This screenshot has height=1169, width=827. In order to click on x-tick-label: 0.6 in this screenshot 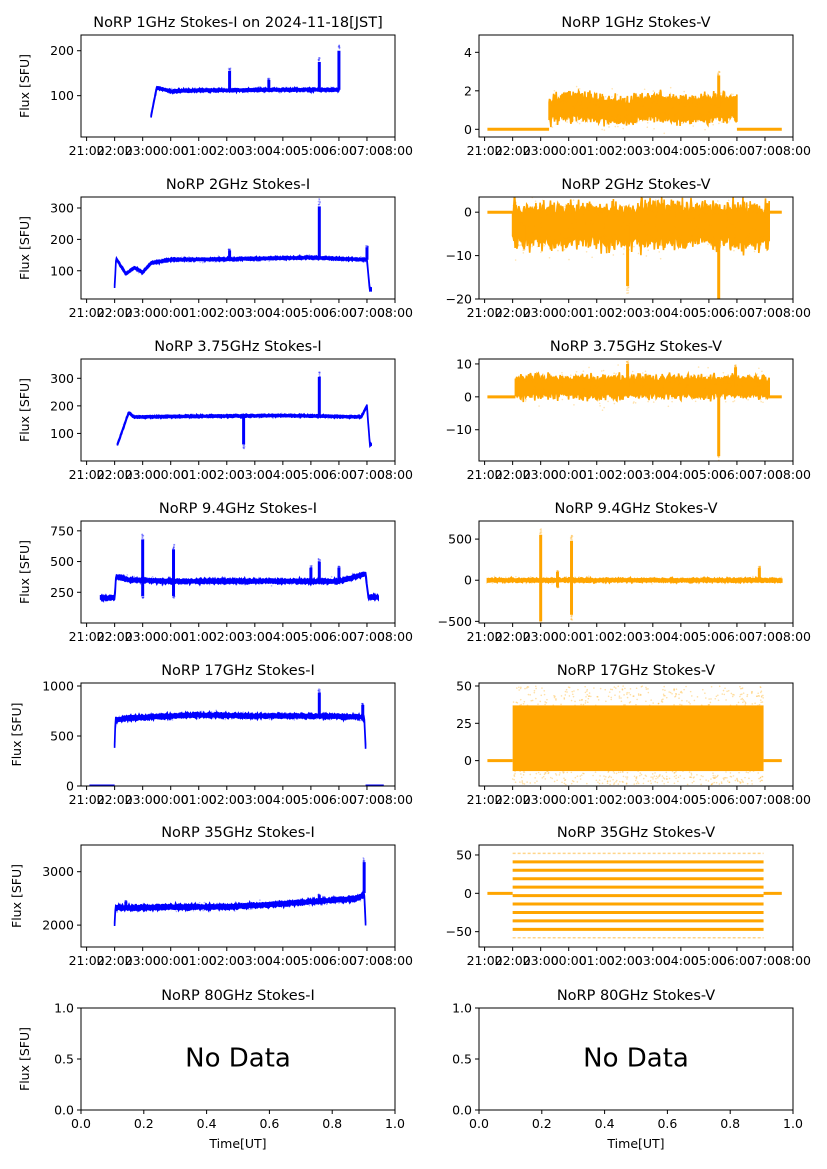, I will do `click(269, 1123)`.